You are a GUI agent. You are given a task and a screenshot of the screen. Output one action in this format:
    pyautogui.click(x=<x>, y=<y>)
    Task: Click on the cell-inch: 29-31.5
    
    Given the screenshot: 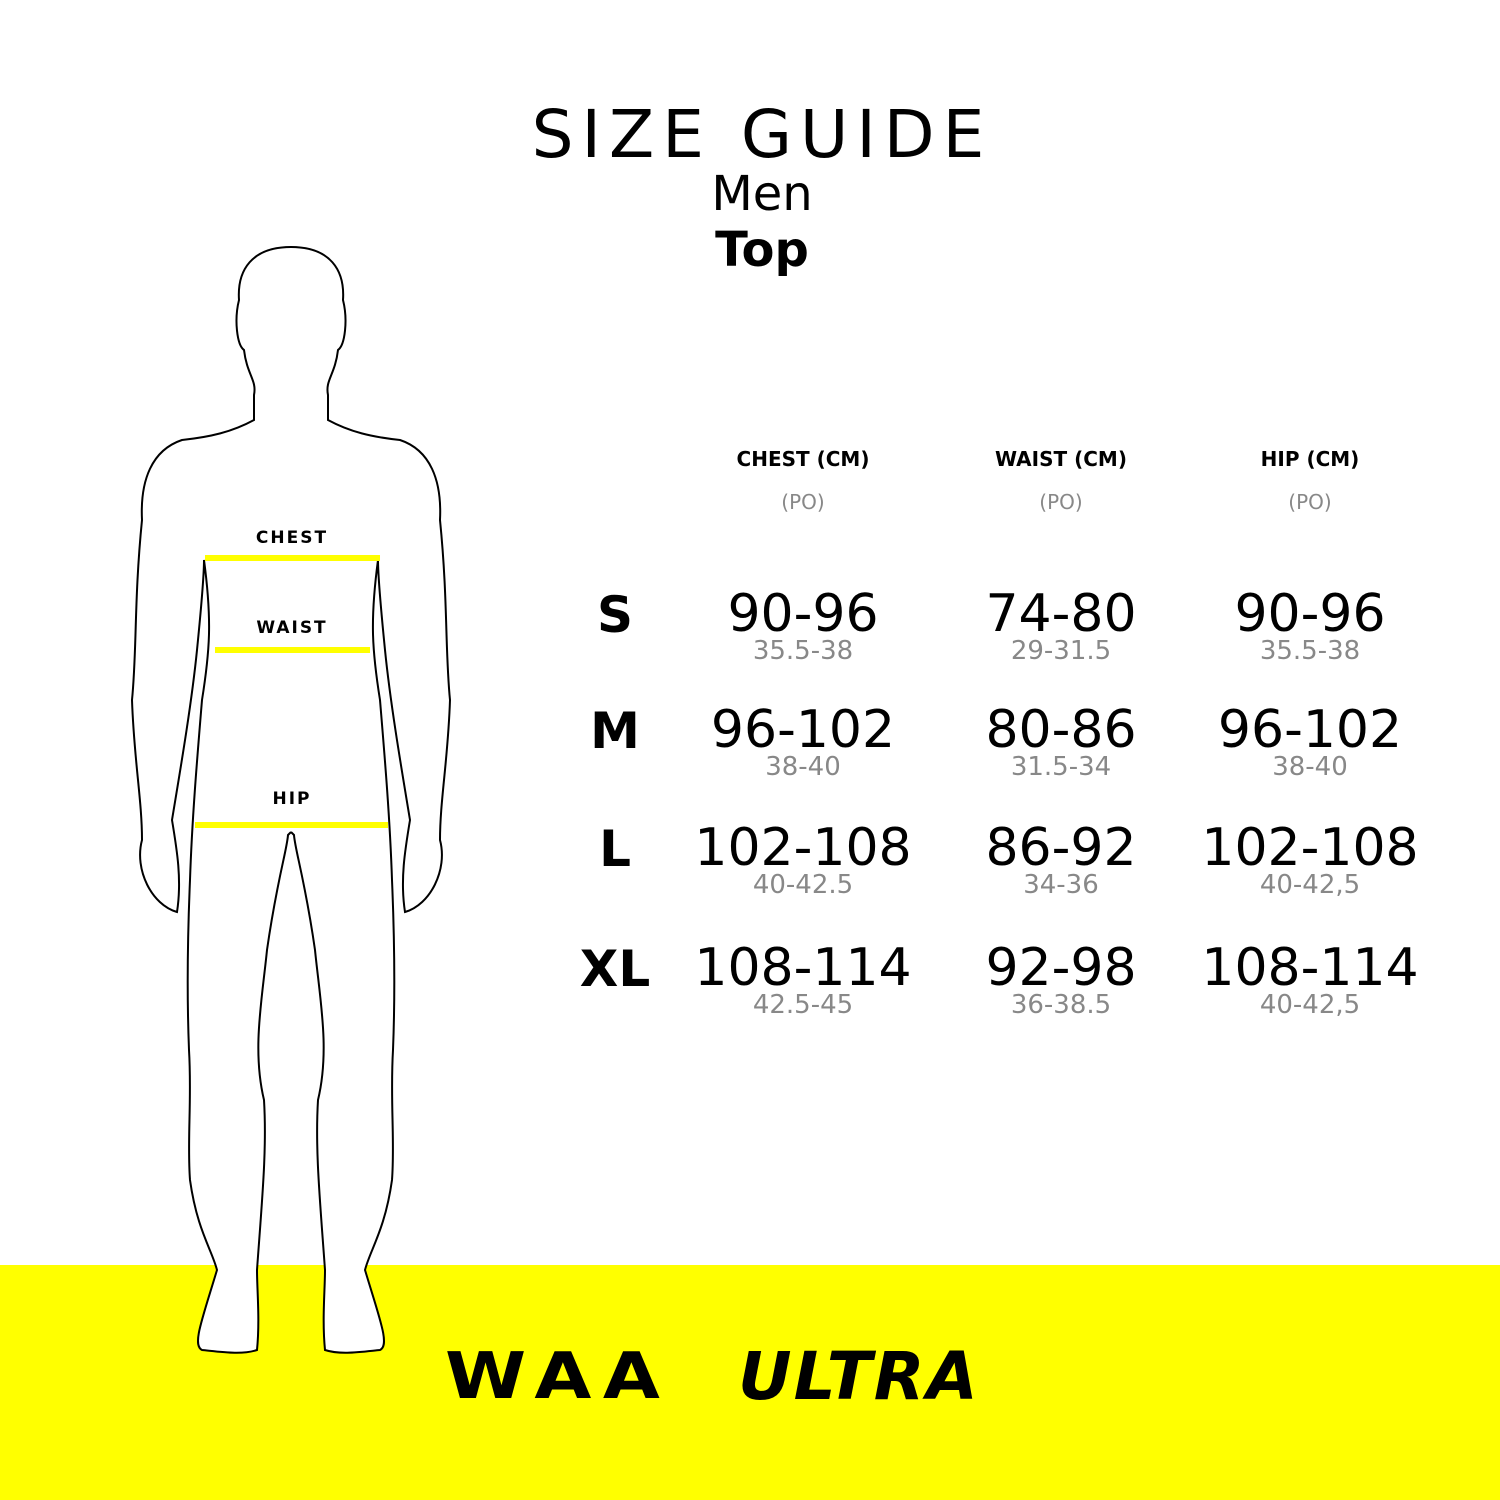 What is the action you would take?
    pyautogui.click(x=1061, y=651)
    